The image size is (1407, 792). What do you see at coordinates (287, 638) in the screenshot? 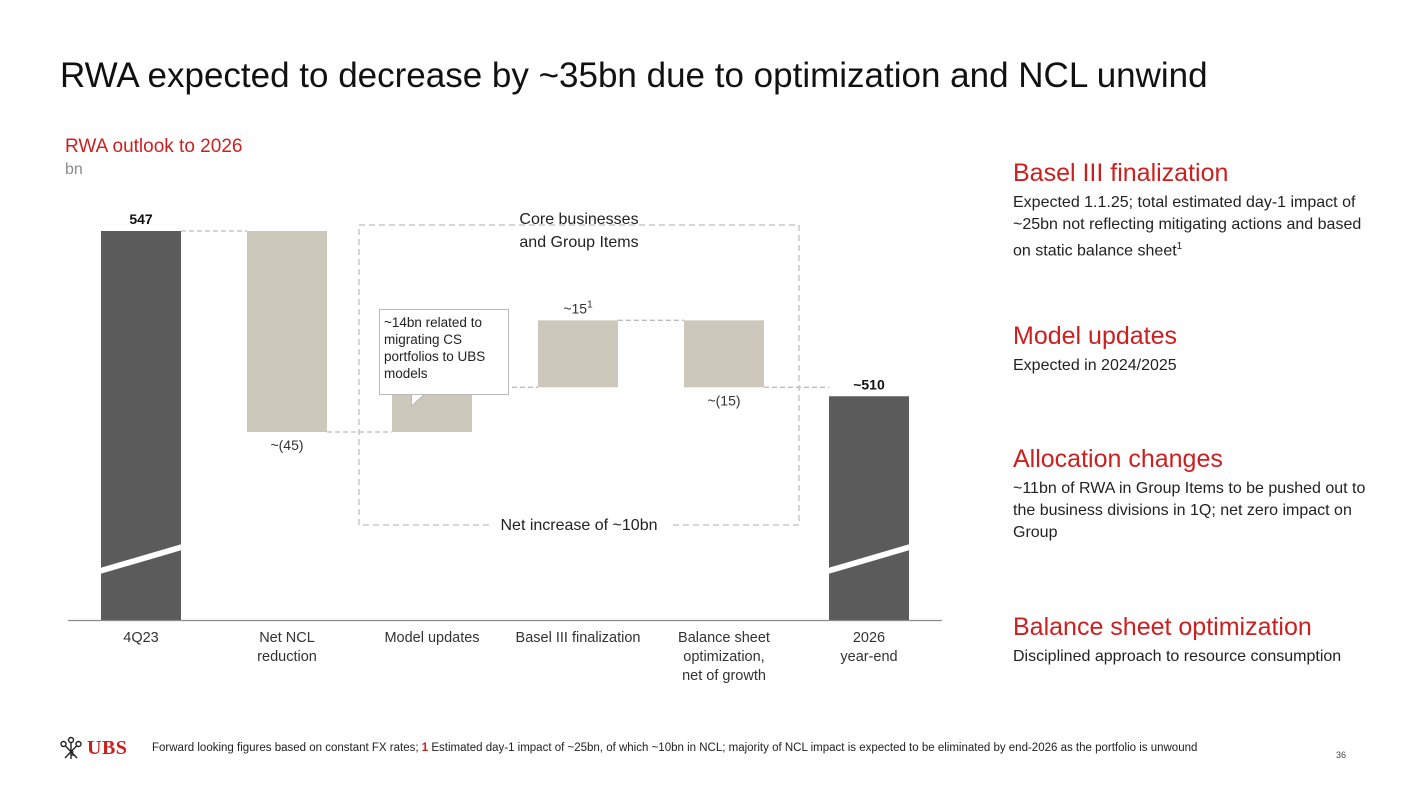
I see `x-tick-label: Net NCL` at bounding box center [287, 638].